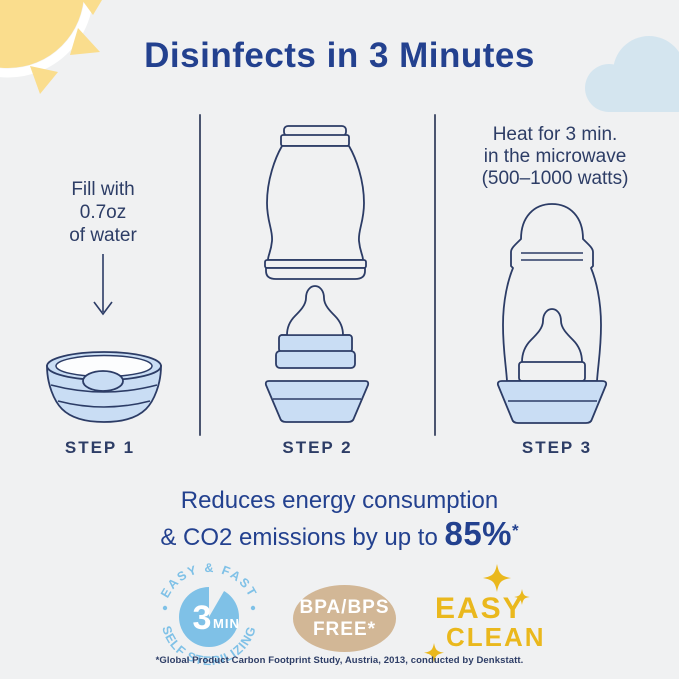 This screenshot has height=679, width=679. Describe the element at coordinates (253, 608) in the screenshot. I see `badge-dot-right` at that location.